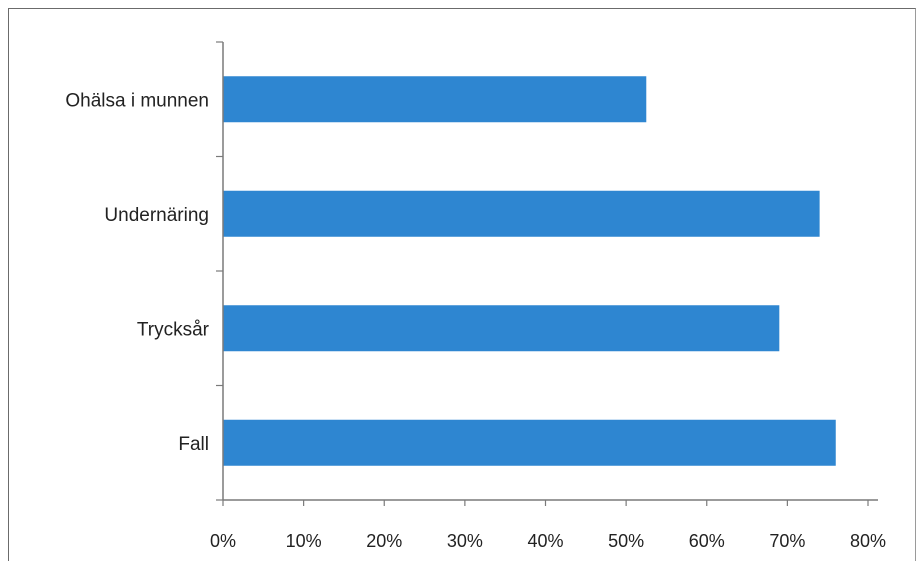 Image resolution: width=918 pixels, height=563 pixels. What do you see at coordinates (868, 541) in the screenshot?
I see `x-tick-label-8: 80%` at bounding box center [868, 541].